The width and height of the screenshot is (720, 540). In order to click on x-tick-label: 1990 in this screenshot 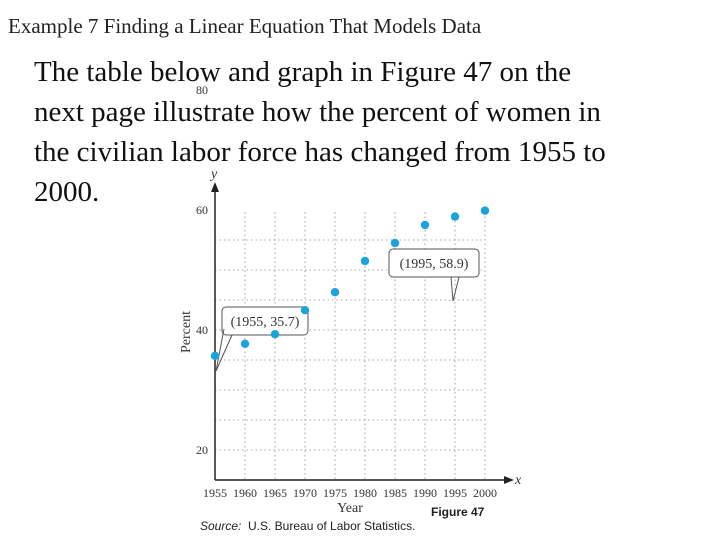, I will do `click(425, 493)`.